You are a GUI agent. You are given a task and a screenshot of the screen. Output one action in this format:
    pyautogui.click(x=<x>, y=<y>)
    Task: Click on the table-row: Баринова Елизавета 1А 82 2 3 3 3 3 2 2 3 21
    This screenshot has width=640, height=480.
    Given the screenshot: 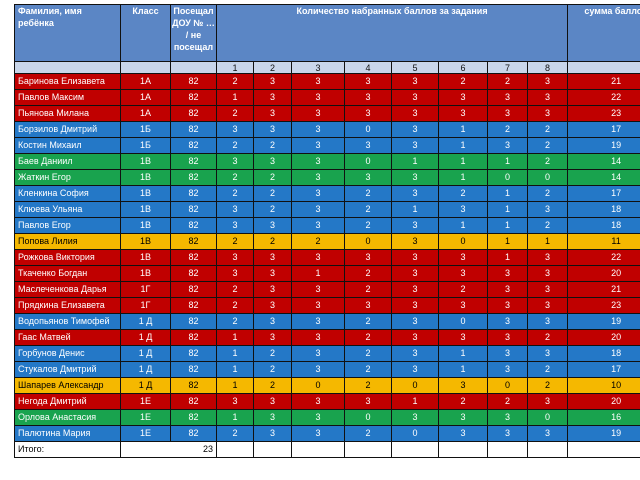 What is the action you would take?
    pyautogui.click(x=327, y=81)
    